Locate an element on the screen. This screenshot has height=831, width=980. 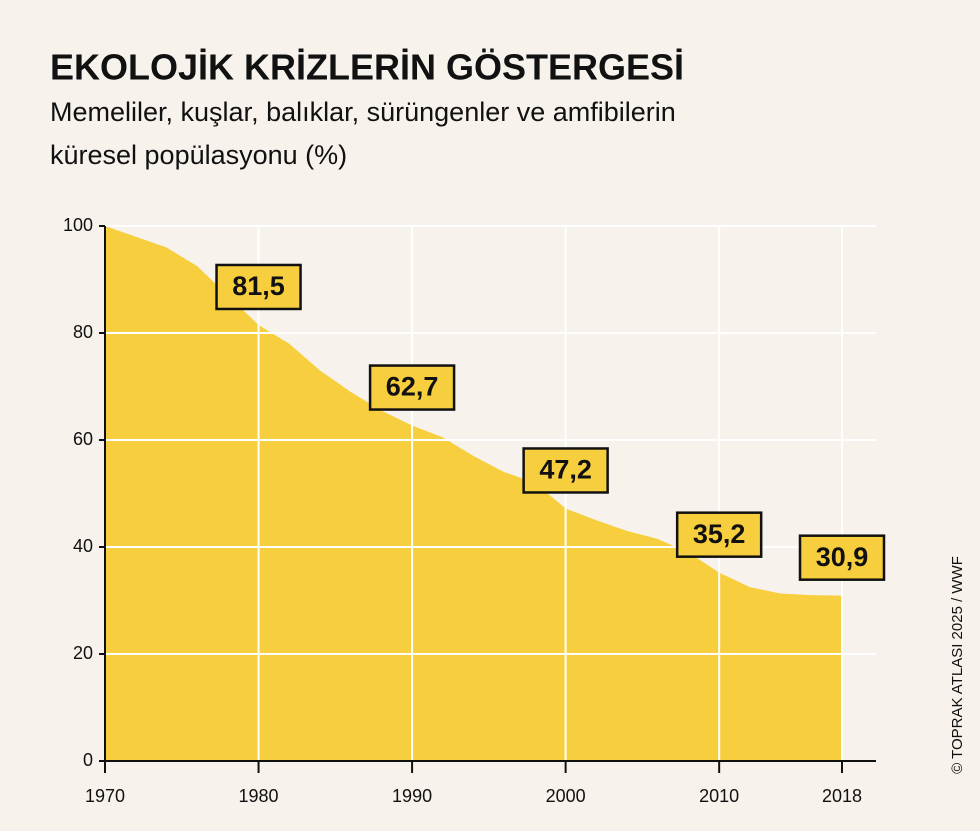
value-label: 47,2 is located at coordinates (565, 470).